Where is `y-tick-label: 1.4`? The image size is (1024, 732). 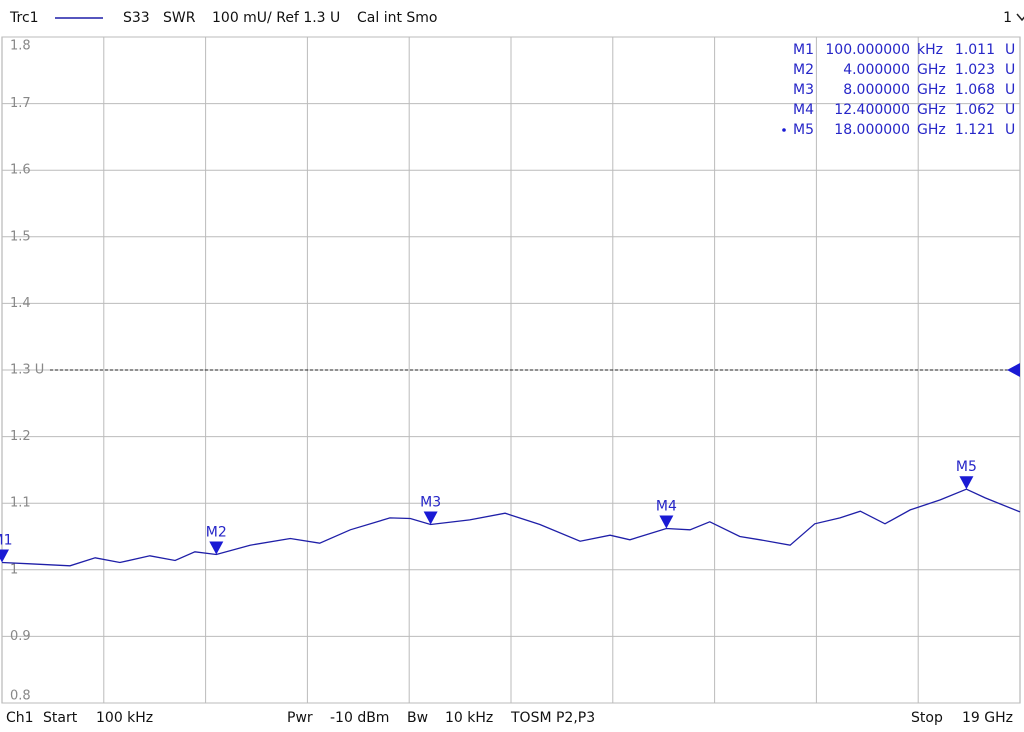 y-tick-label: 1.4 is located at coordinates (20, 303).